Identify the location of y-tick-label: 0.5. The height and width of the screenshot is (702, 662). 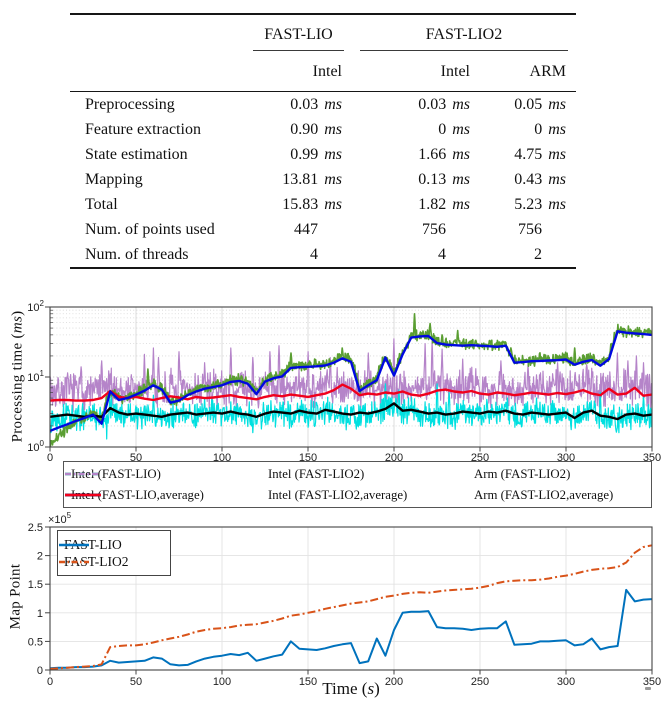
(35, 642).